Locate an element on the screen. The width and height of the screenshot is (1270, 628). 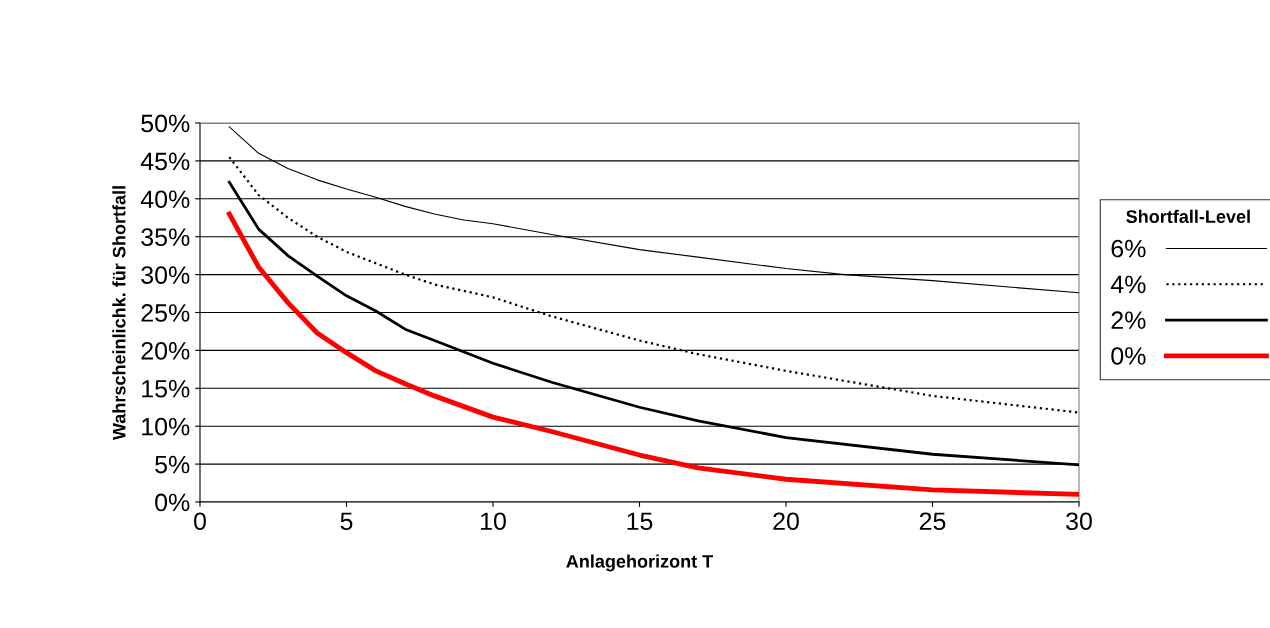
legend-label: 6% is located at coordinates (1128, 248).